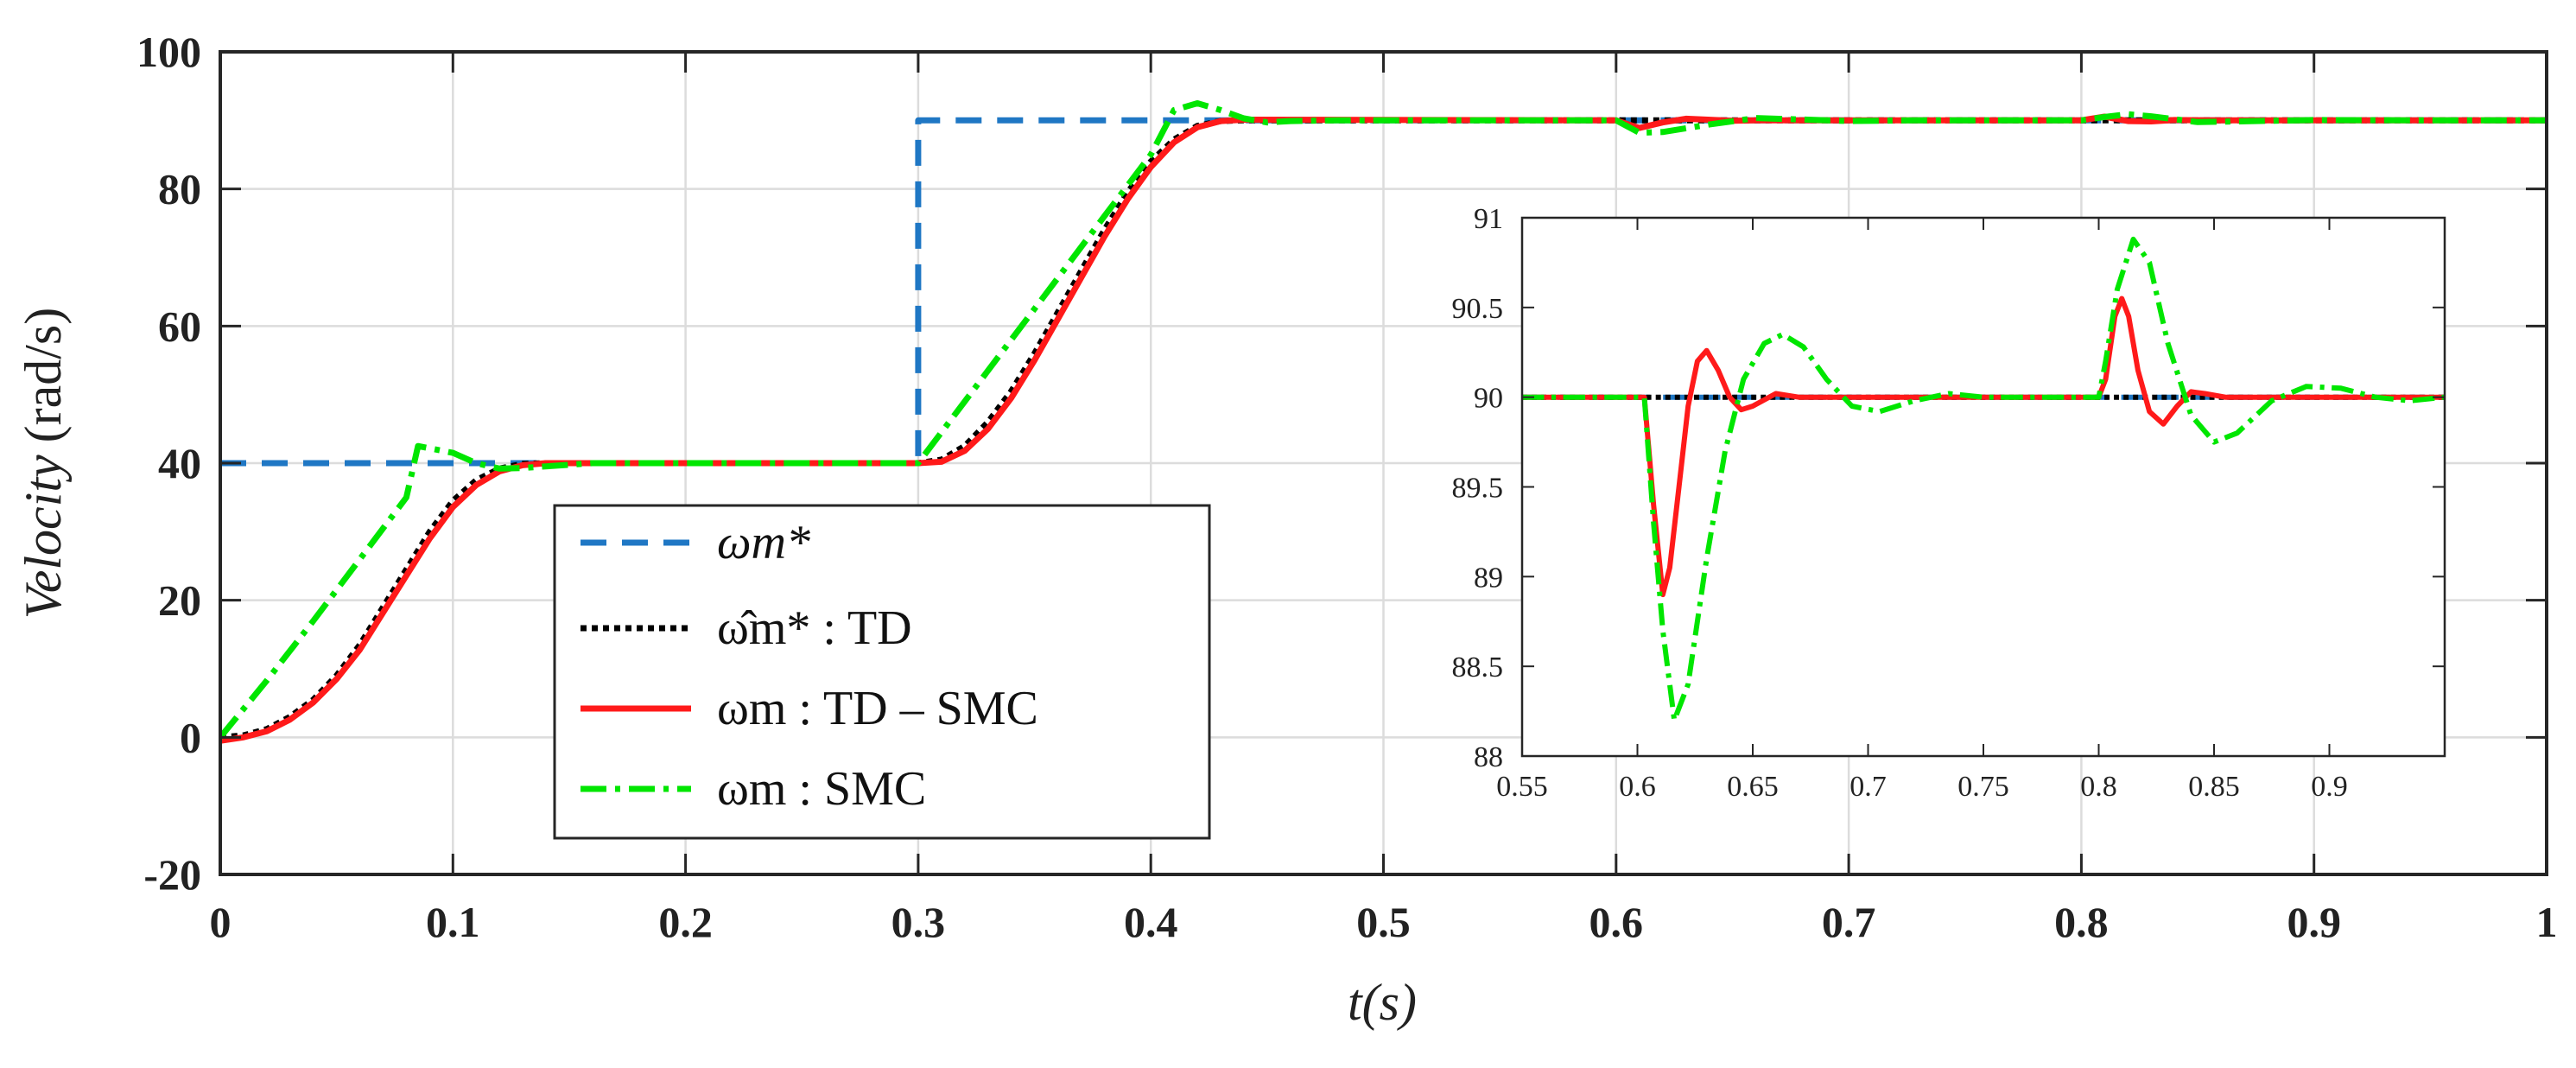 This screenshot has width=2576, height=1068. Describe the element at coordinates (763, 542) in the screenshot. I see `legend-label-reference: ωm*` at that location.